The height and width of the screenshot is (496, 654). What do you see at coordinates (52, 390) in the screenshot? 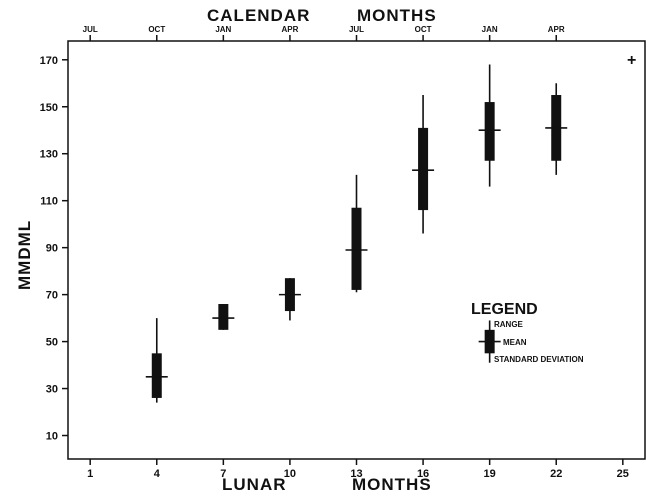
I see `y-tick-label: 30` at bounding box center [52, 390].